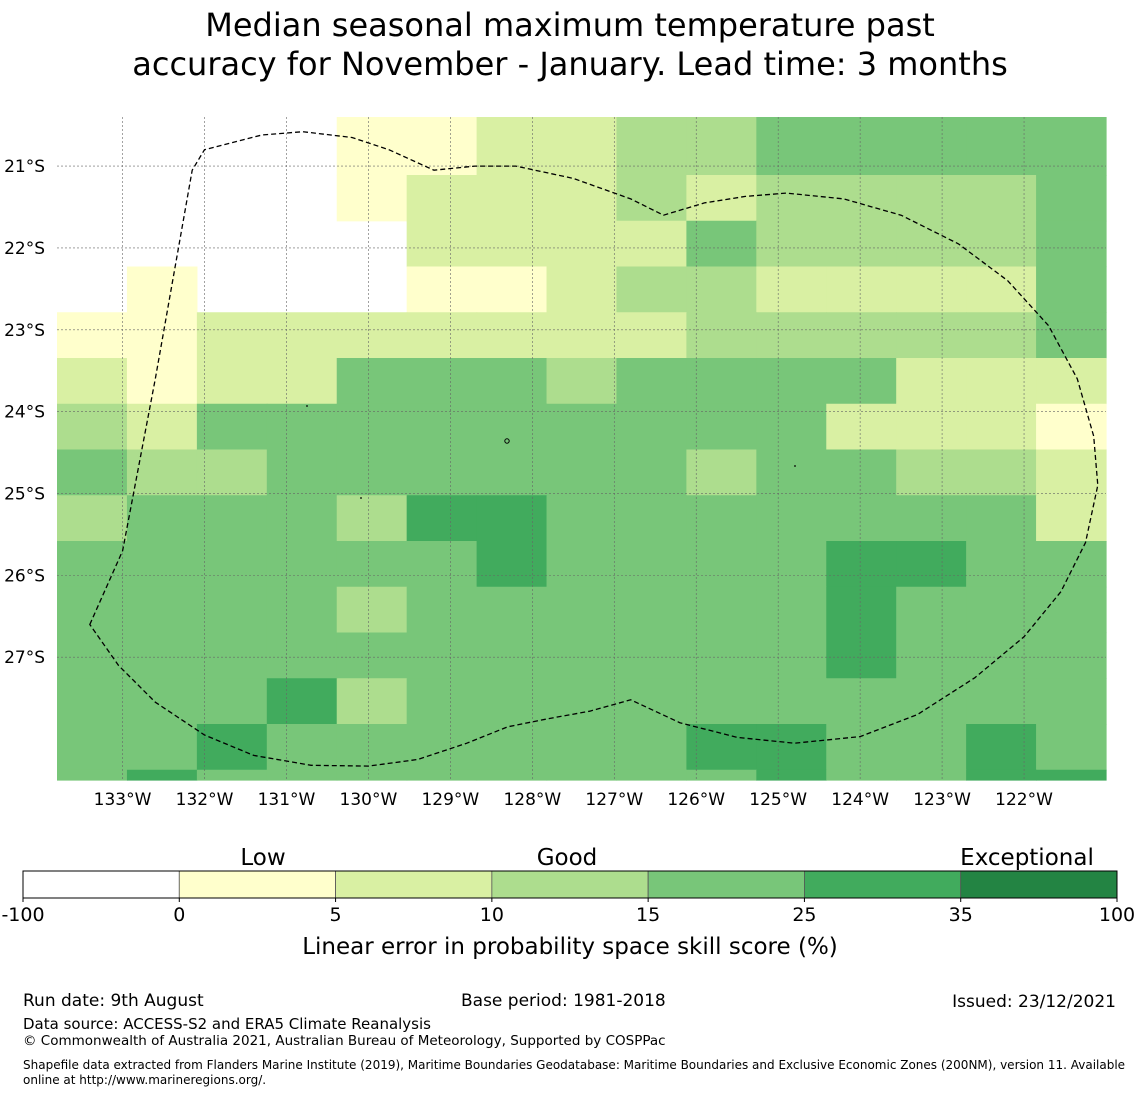  I want to click on latitude-label: 21°S, so click(24, 167).